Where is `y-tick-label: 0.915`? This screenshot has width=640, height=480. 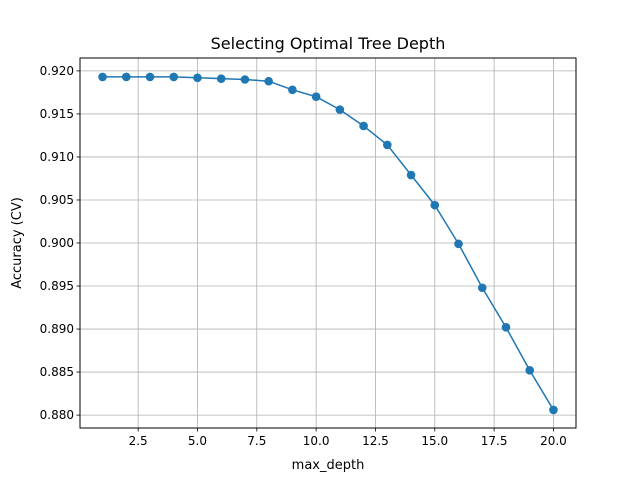 y-tick-label: 0.915 is located at coordinates (57, 114).